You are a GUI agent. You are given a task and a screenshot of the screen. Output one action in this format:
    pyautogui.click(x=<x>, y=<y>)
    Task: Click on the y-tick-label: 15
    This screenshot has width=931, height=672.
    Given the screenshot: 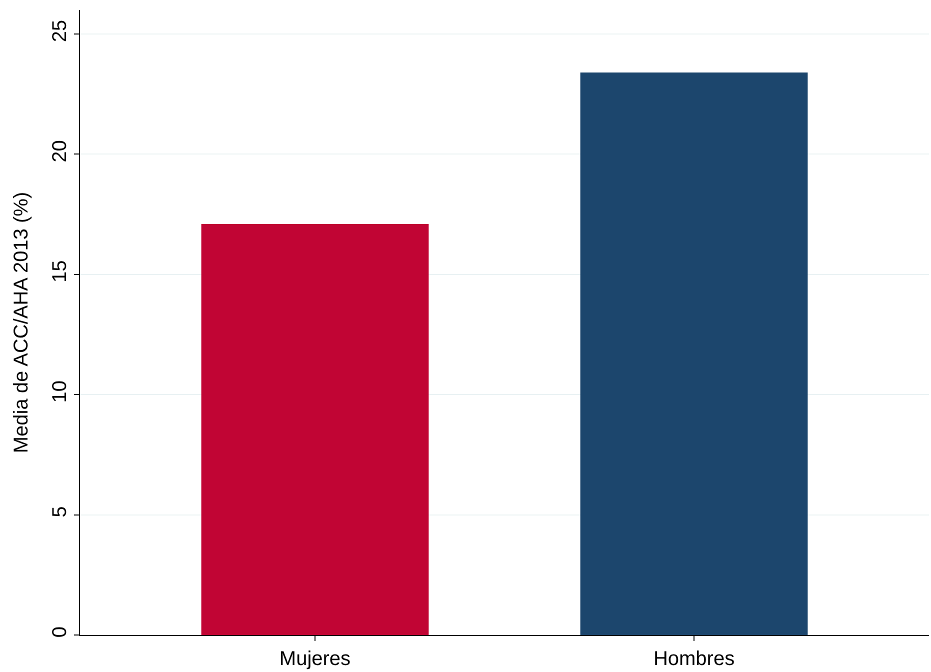 What is the action you would take?
    pyautogui.click(x=60, y=271)
    